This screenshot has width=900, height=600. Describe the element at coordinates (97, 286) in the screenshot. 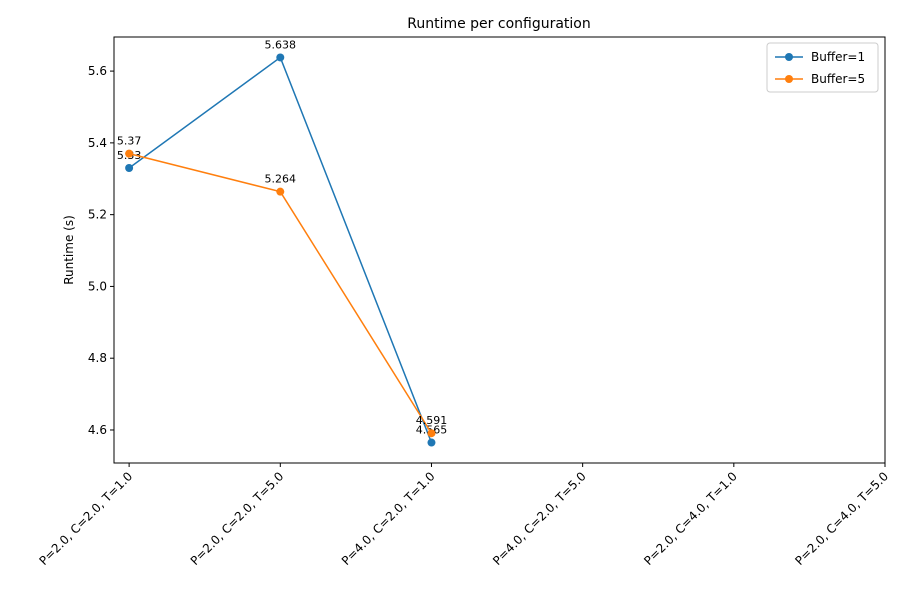

I see `y-tick-label: 5.0` at that location.